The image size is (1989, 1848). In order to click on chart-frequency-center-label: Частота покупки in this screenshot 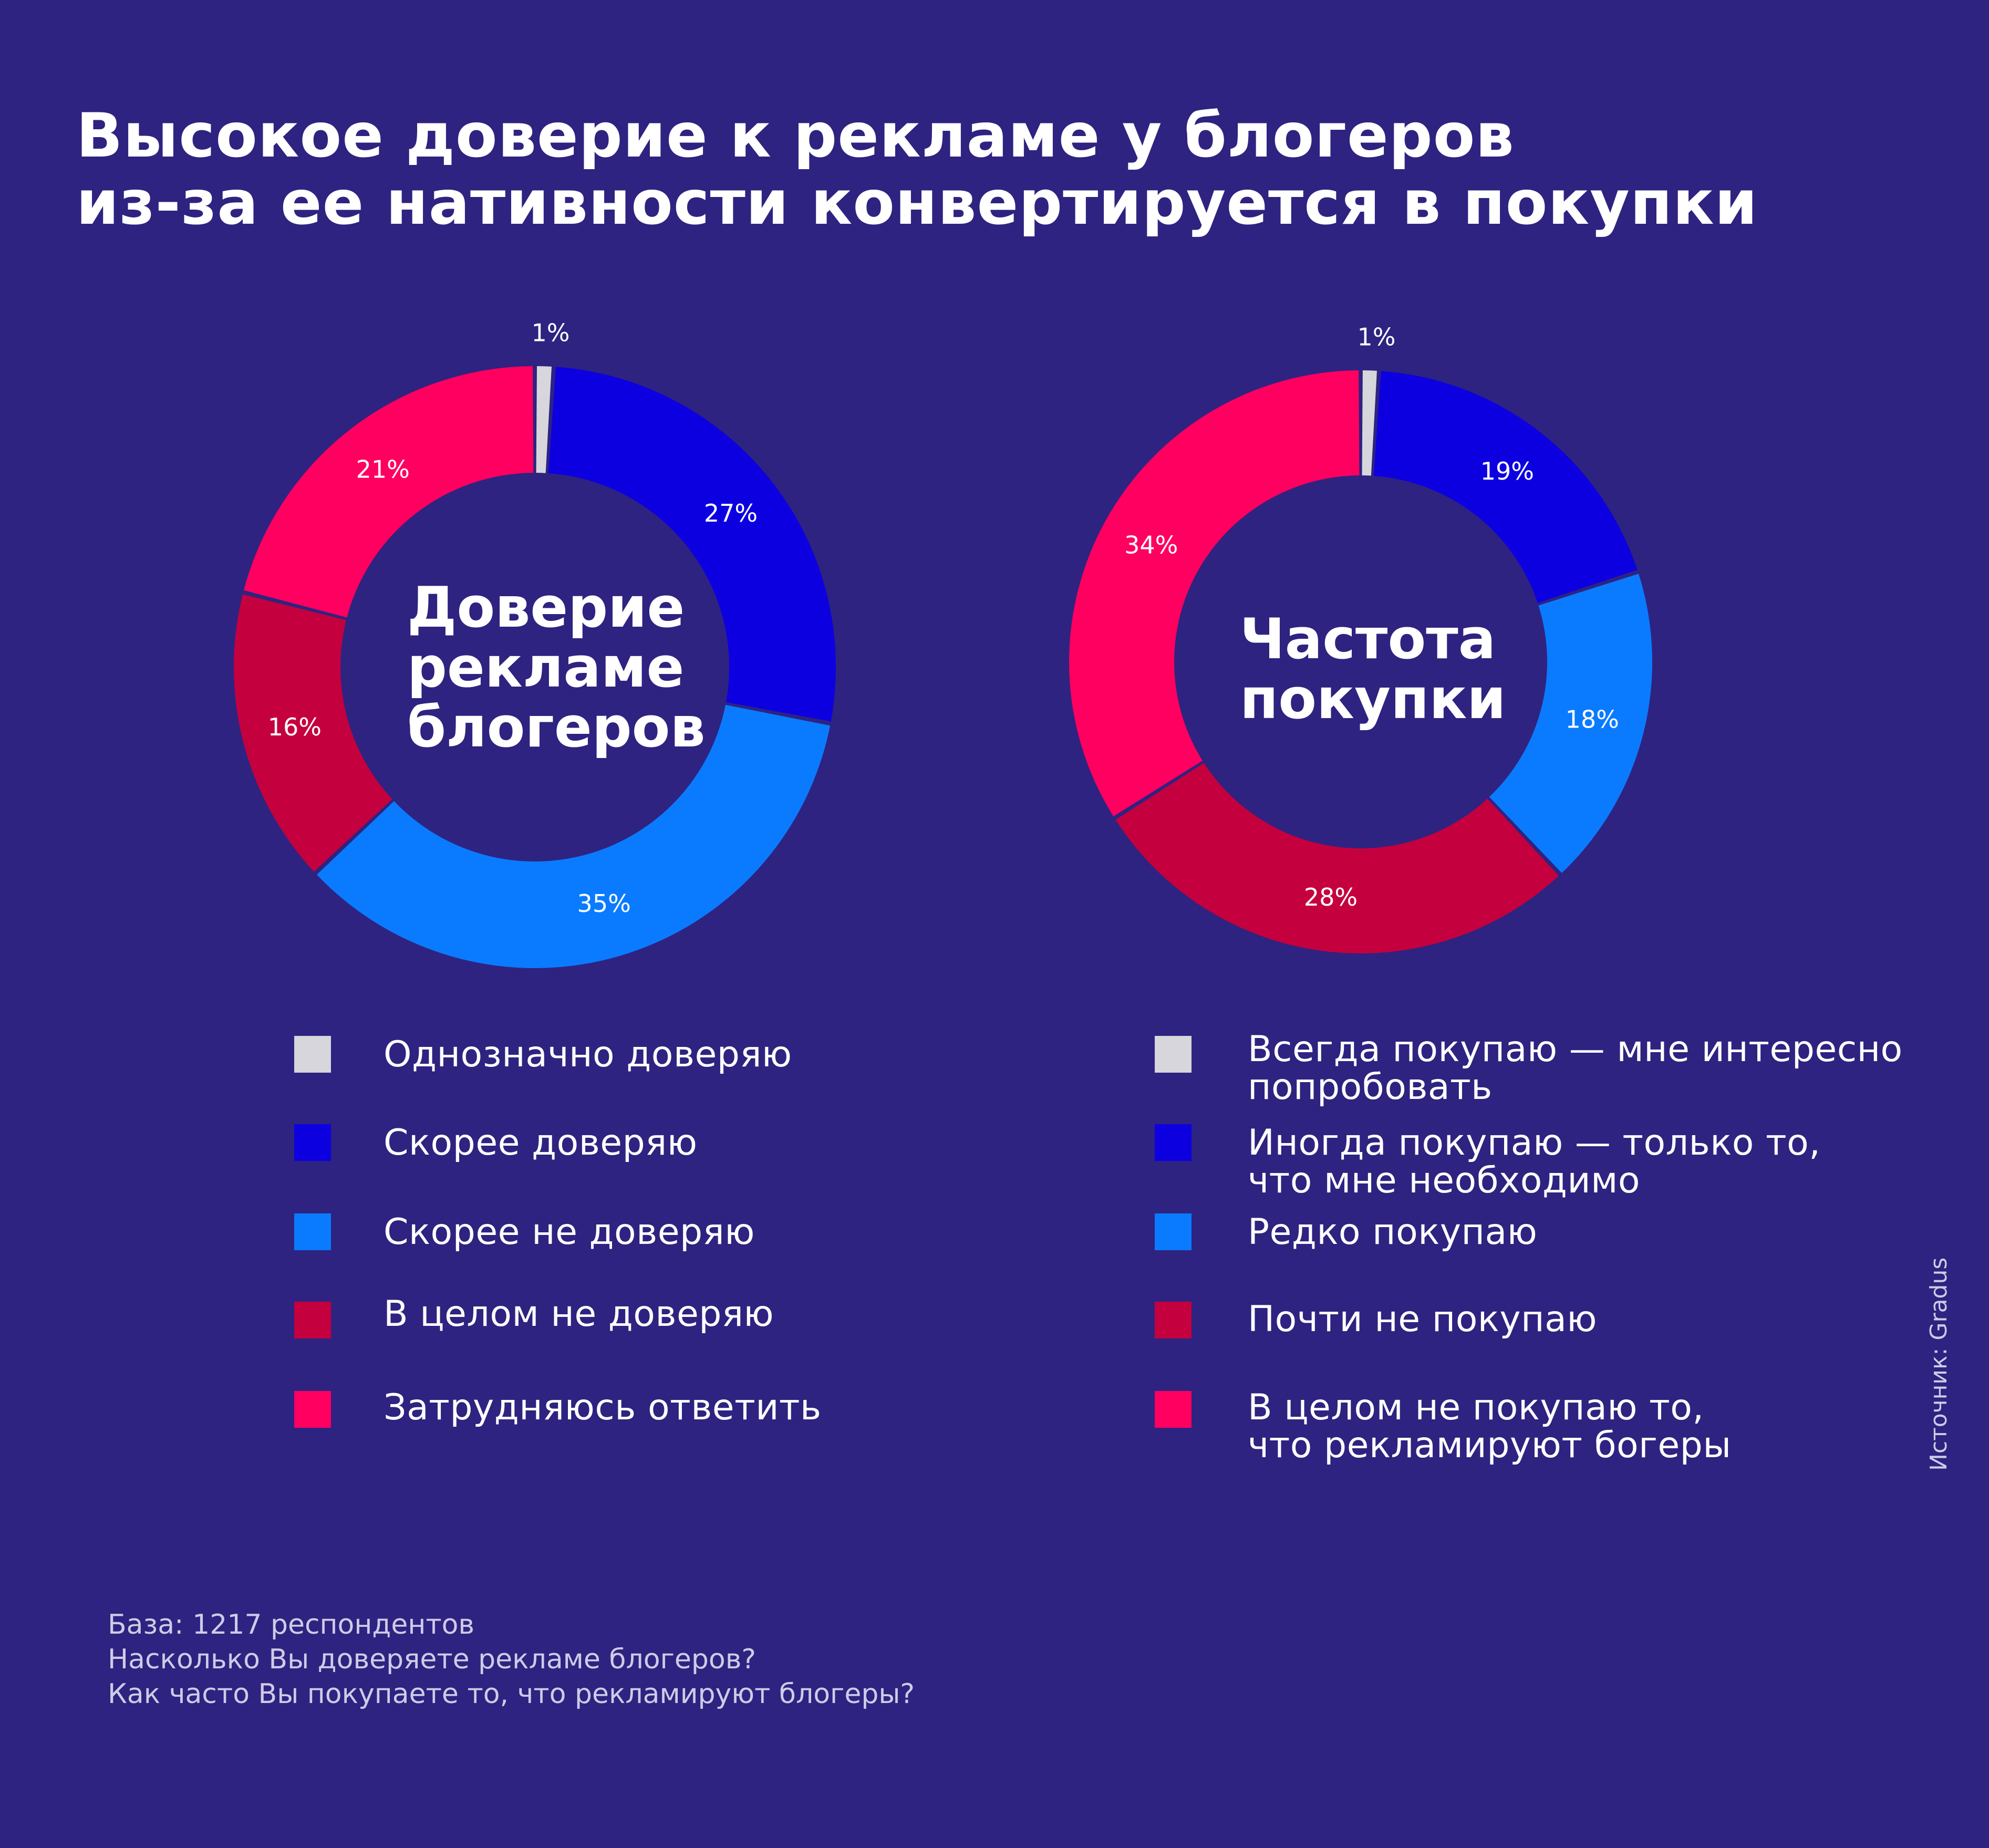, I will do `click(1373, 669)`.